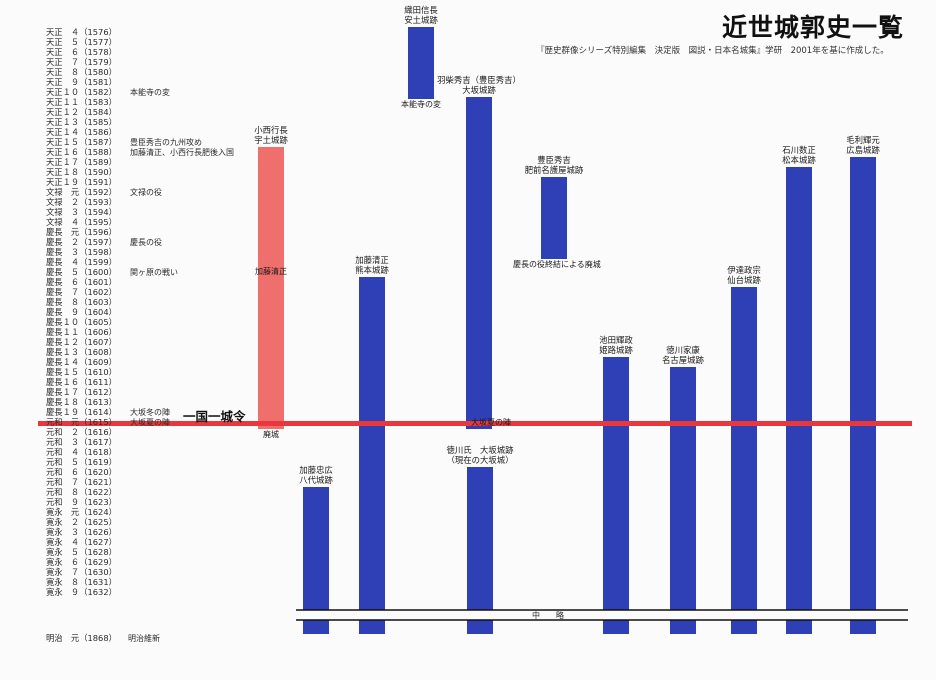 This screenshot has height=680, width=936. Describe the element at coordinates (81, 562) in the screenshot. I see `era-year-label: 寛永 ６（1629）` at that location.